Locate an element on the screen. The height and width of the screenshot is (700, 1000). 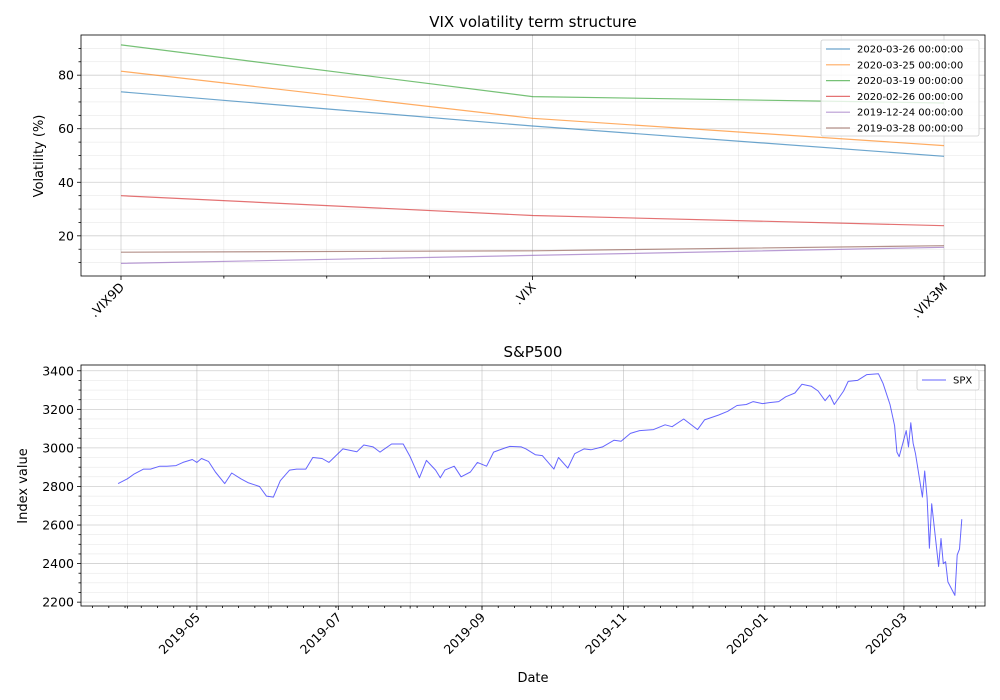
vix-y-axis-label: Volatility (%) is located at coordinates (39, 156).